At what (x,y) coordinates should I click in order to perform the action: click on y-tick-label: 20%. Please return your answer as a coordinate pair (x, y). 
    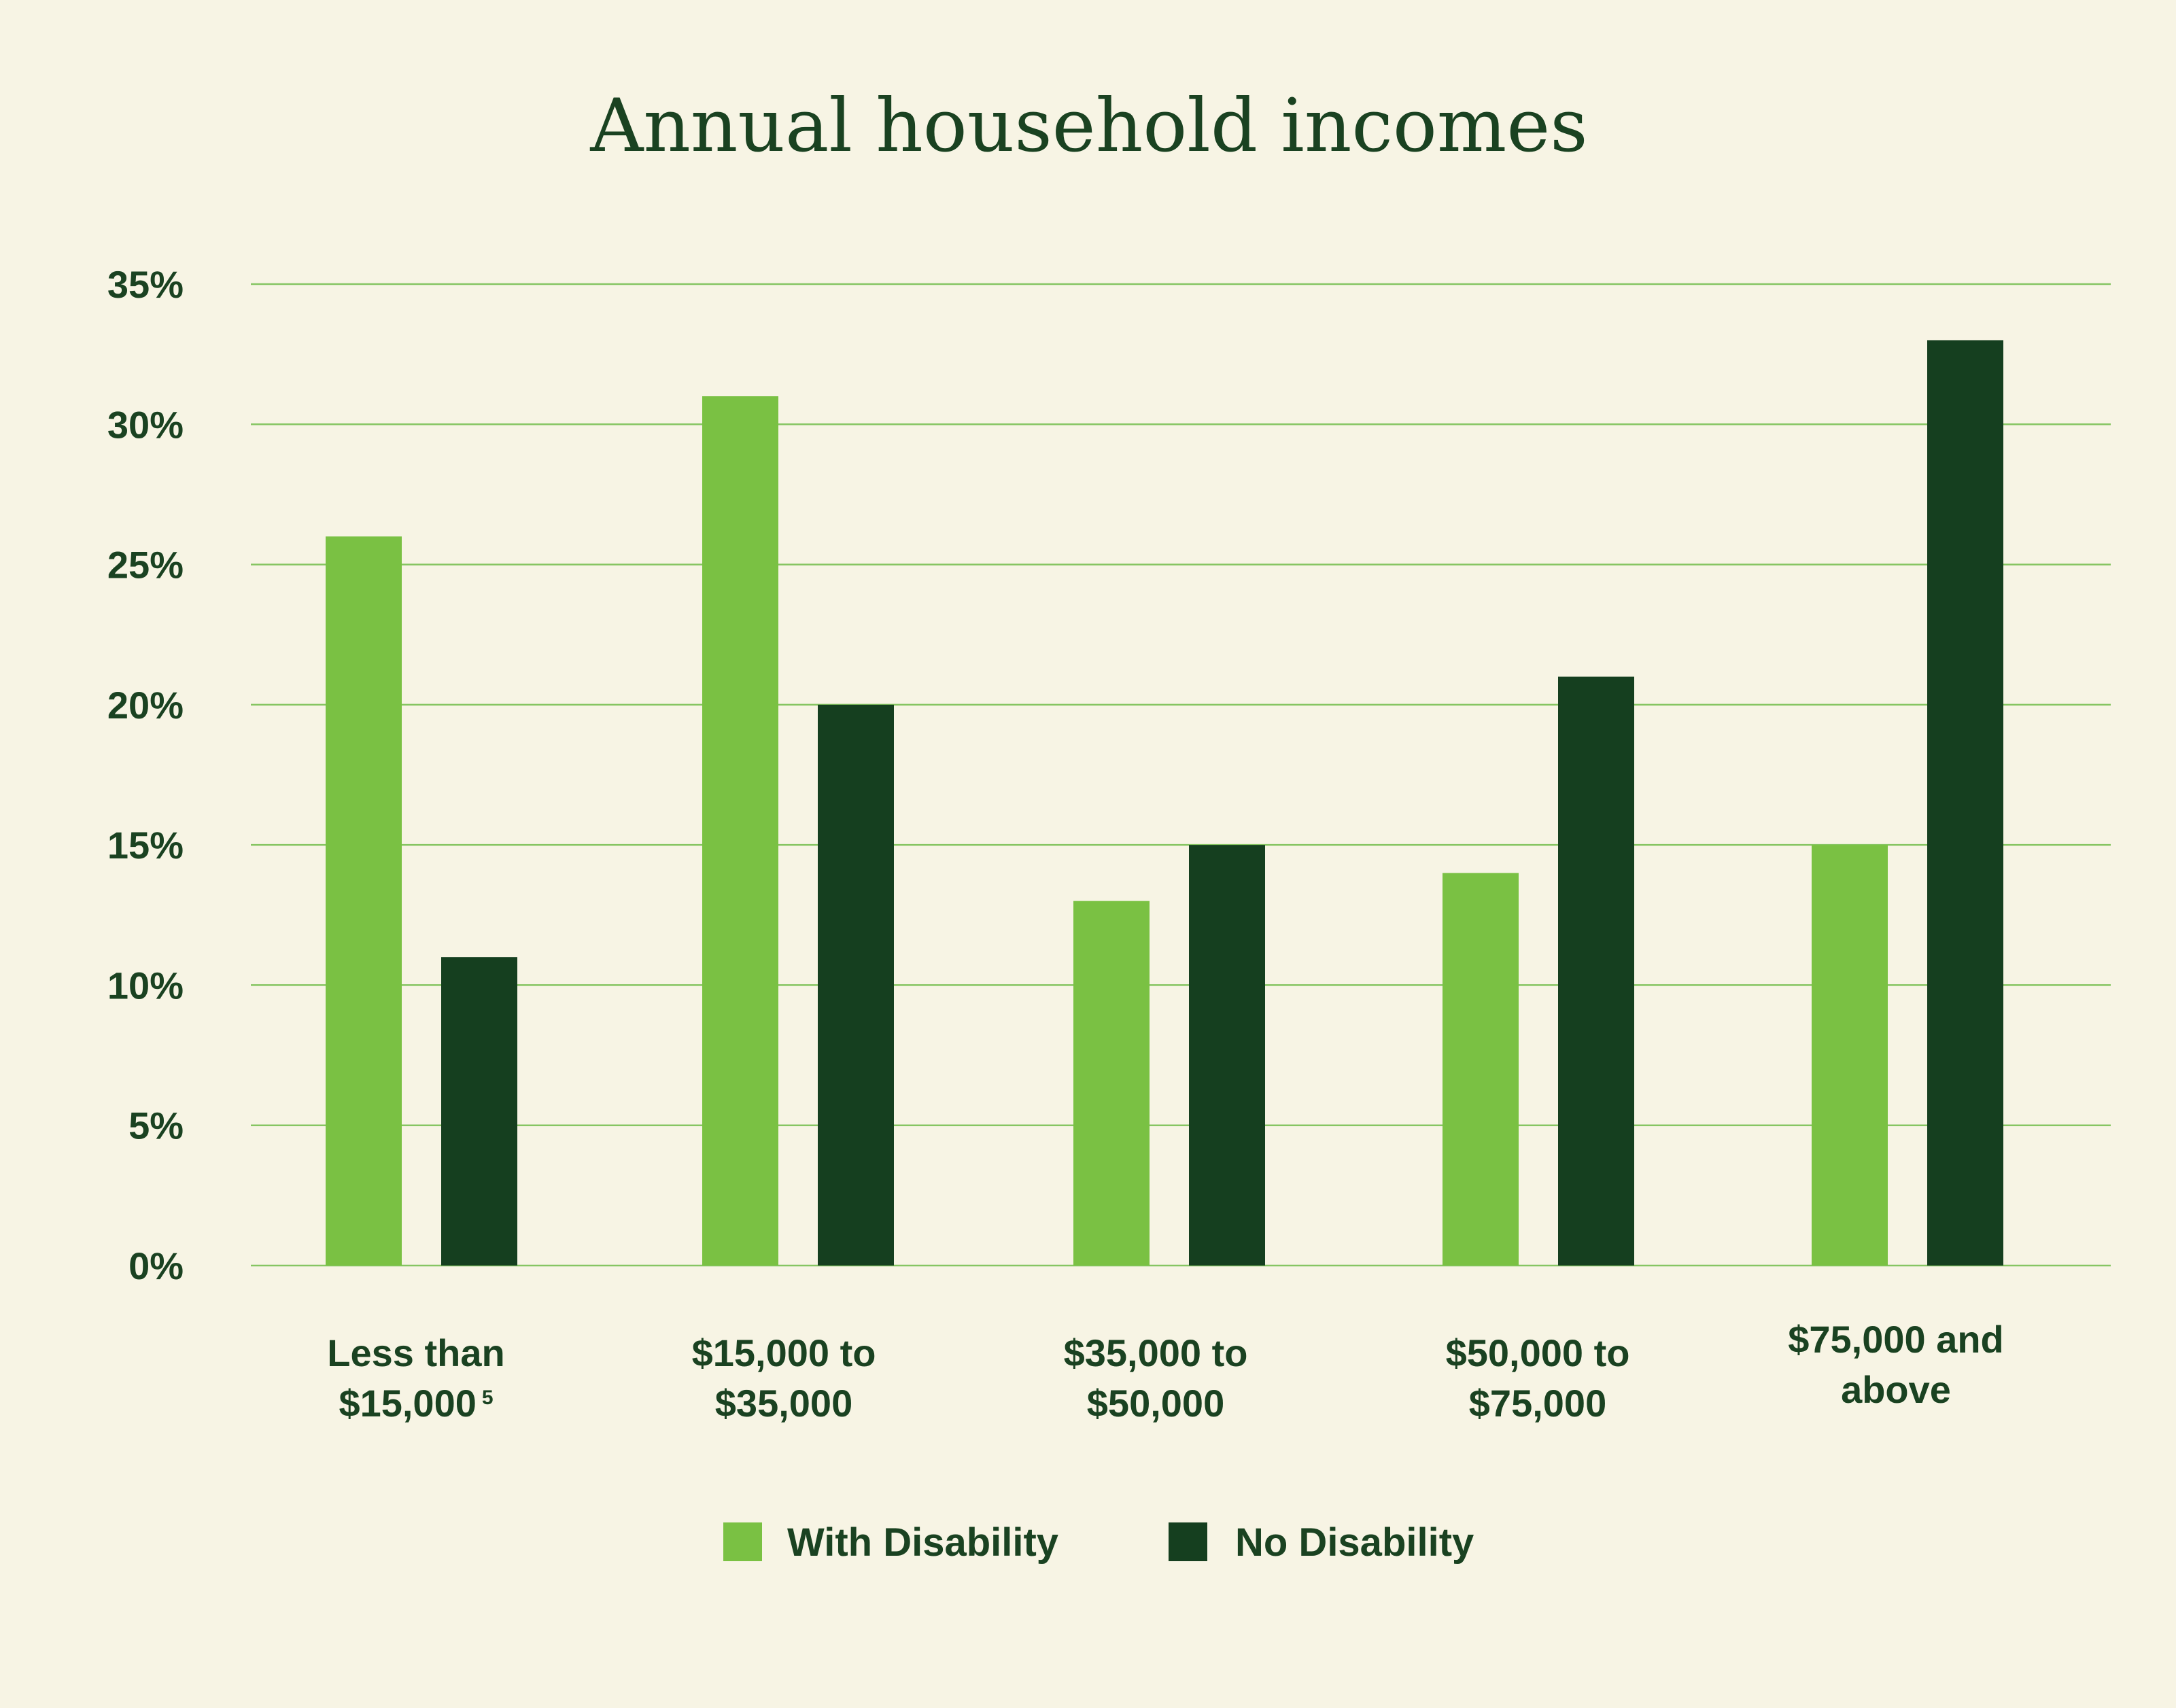
    Looking at the image, I should click on (145, 705).